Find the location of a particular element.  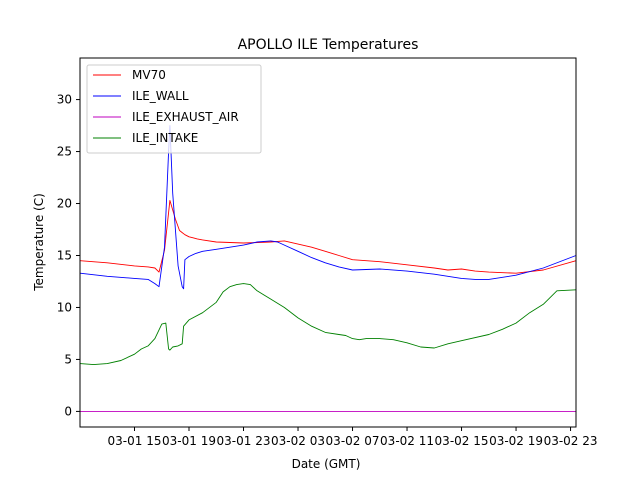

x-tick-label: 03-01 15 is located at coordinates (135, 441).